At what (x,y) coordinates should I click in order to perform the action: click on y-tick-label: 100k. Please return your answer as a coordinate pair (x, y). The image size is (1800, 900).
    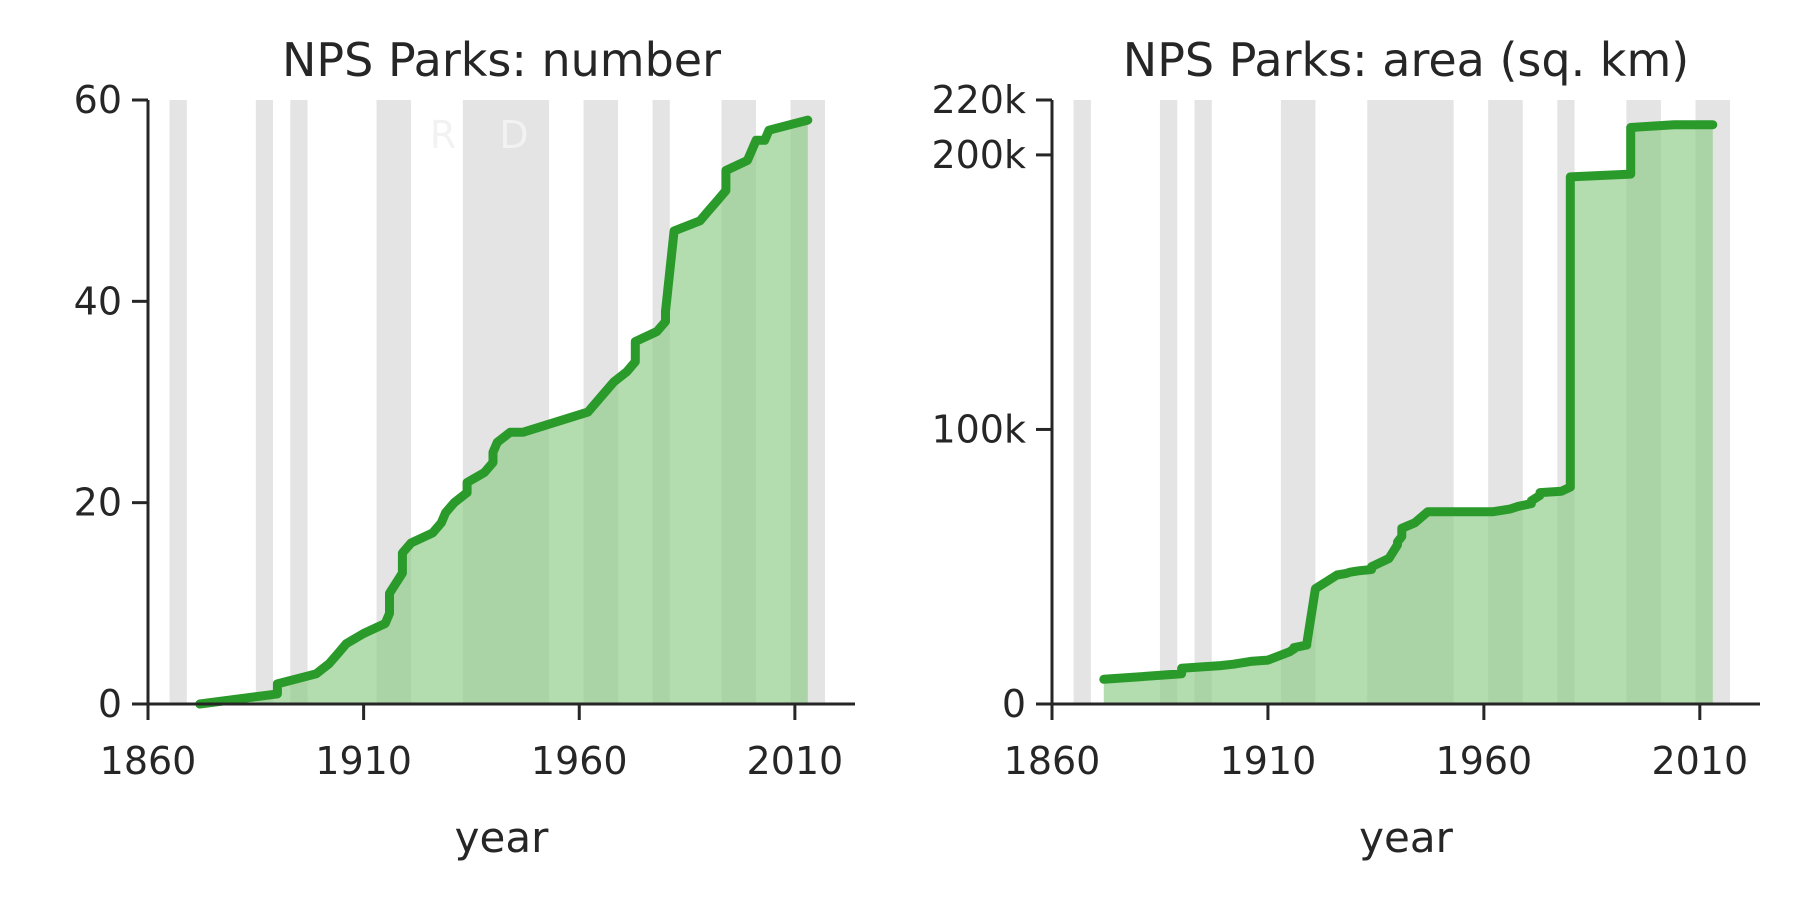
    Looking at the image, I should click on (978, 429).